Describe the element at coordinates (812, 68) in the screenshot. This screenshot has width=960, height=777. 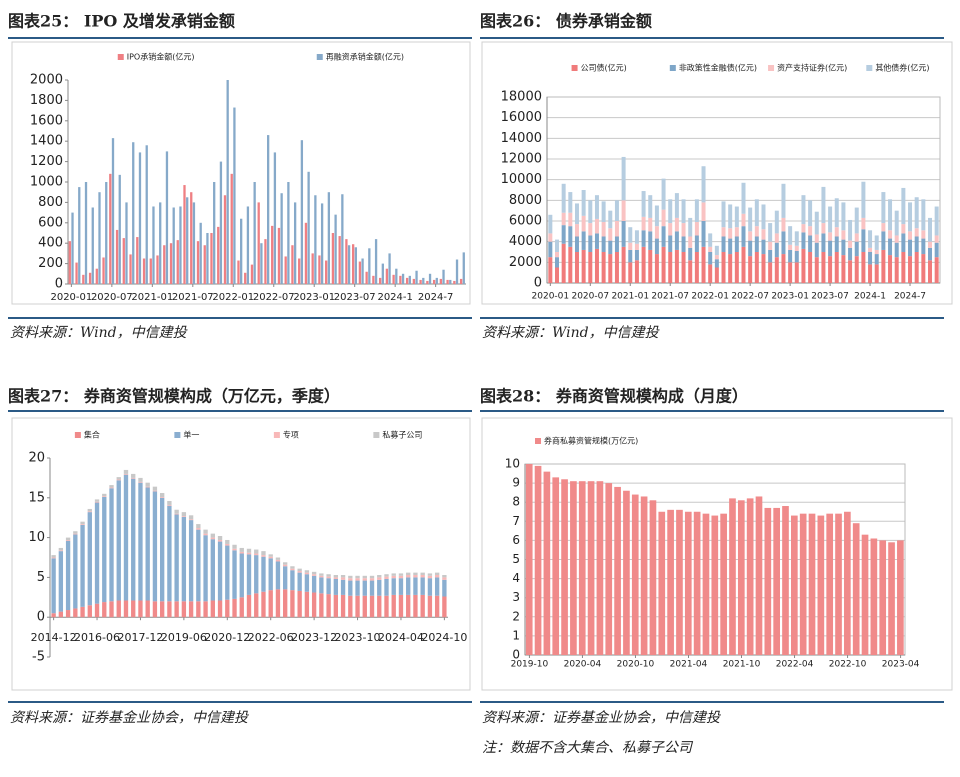
I see `legend-label: 资产支持证券(亿元)` at that location.